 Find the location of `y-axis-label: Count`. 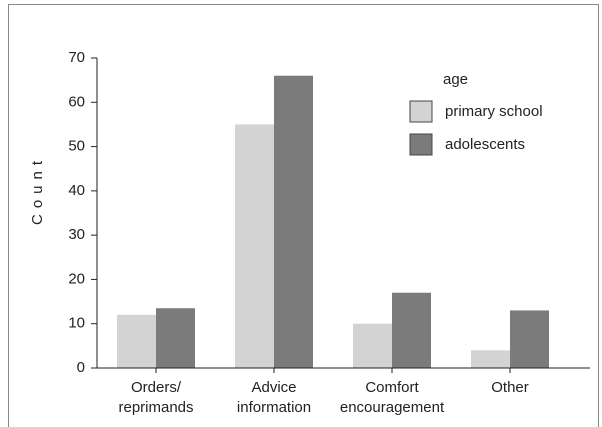

y-axis-label: Count is located at coordinates (37, 190).